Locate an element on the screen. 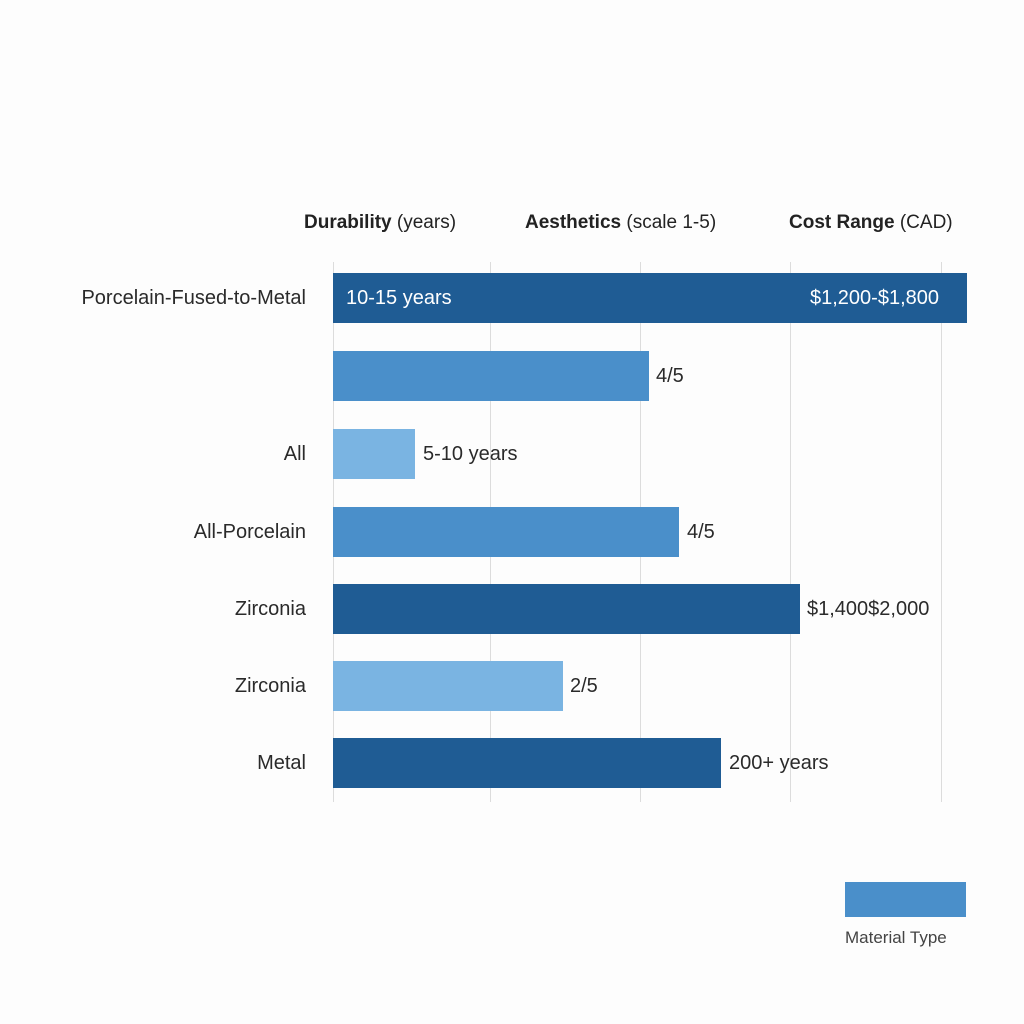  legend-swatch is located at coordinates (905, 899).